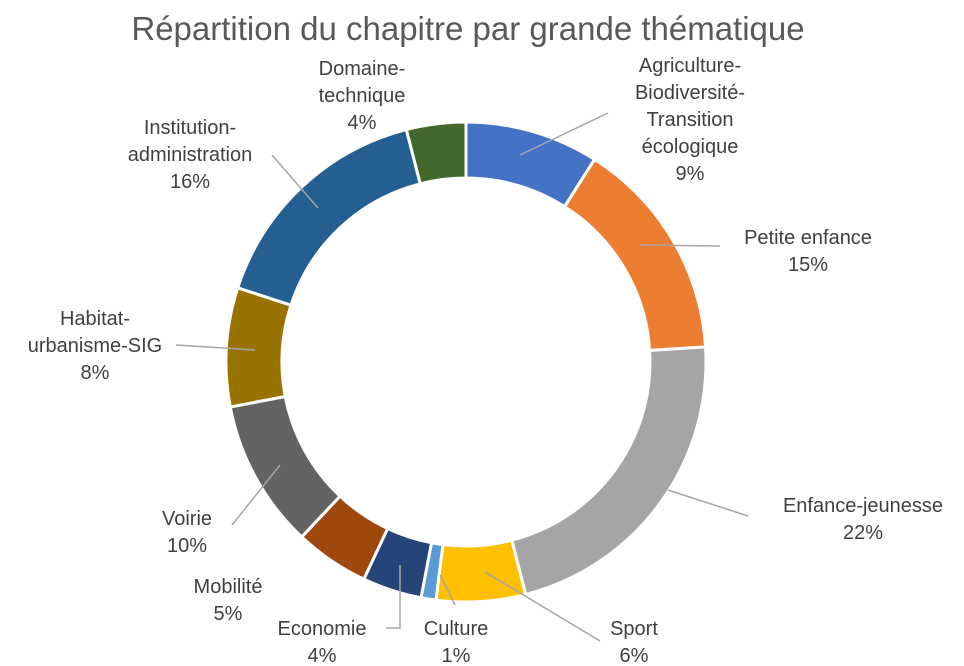 This screenshot has height=666, width=964. What do you see at coordinates (634, 642) in the screenshot?
I see `data-label: Sport 6%` at bounding box center [634, 642].